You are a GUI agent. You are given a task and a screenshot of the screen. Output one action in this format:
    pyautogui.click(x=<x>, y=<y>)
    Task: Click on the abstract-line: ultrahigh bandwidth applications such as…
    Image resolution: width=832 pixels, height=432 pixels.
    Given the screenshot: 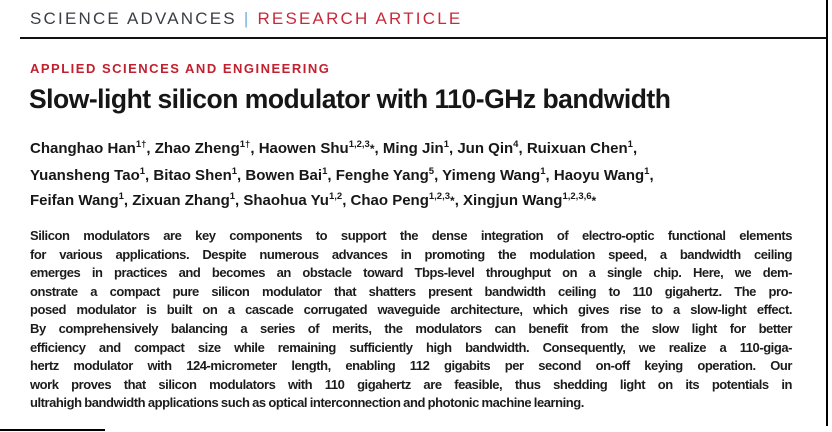 What is the action you would take?
    pyautogui.click(x=307, y=403)
    